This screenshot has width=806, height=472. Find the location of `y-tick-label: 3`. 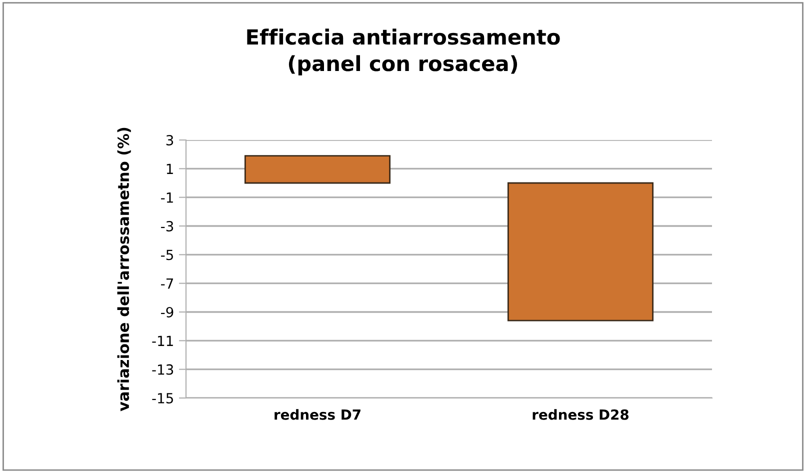

y-tick-label: 3 is located at coordinates (170, 140).